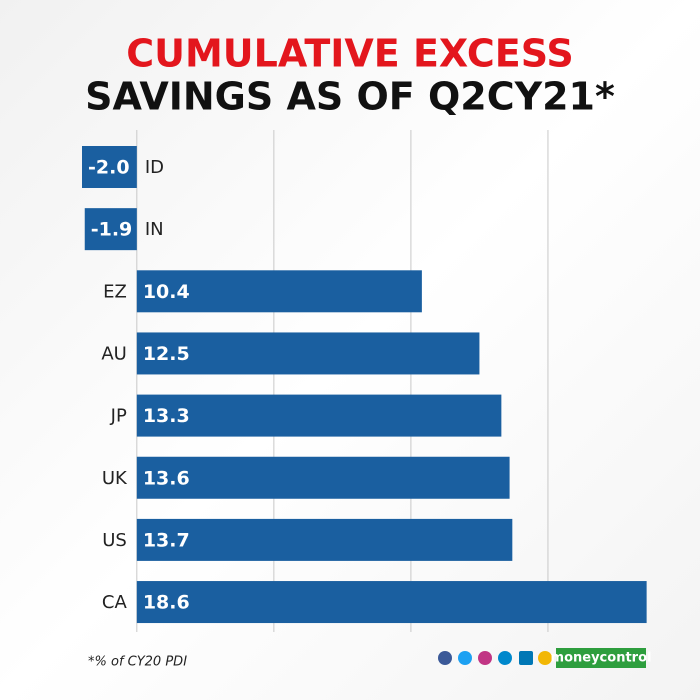  Describe the element at coordinates (350, 54) in the screenshot. I see `chart-title: CUMULATIVE EXCESS` at that location.